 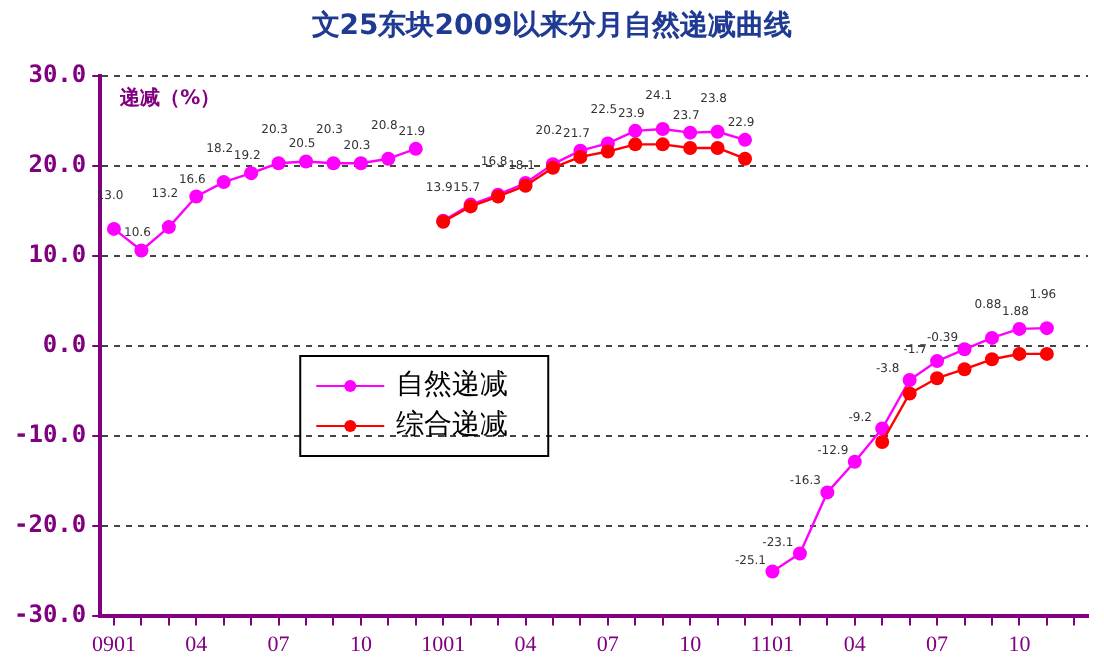 I want to click on y-tick-label: -20.0, so click(x=50, y=523).